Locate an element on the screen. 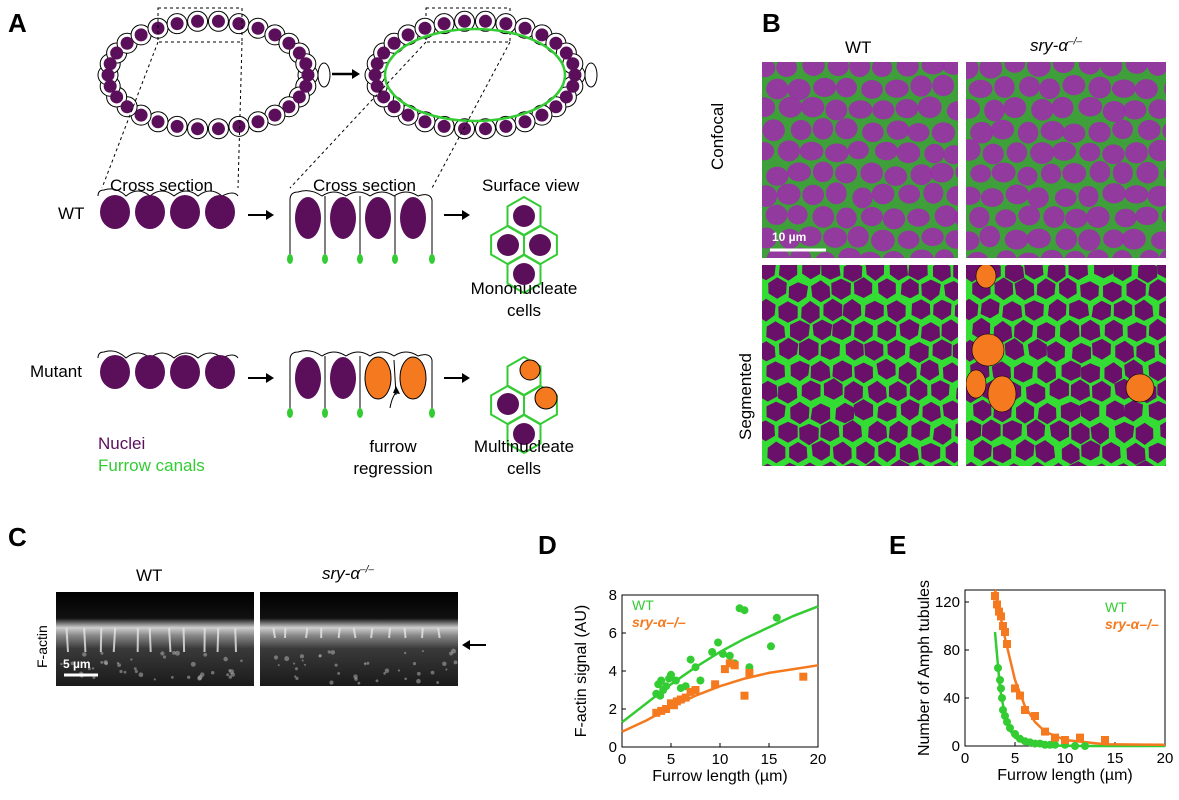 This screenshot has height=800, width=1179. wt-row-label: WT is located at coordinates (71, 213).